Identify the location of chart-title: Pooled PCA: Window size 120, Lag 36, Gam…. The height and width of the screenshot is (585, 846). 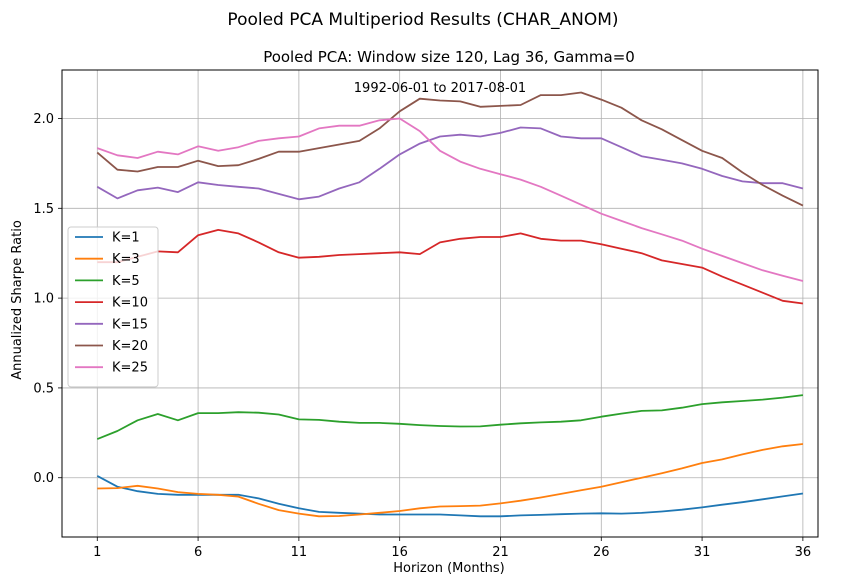
(449, 57).